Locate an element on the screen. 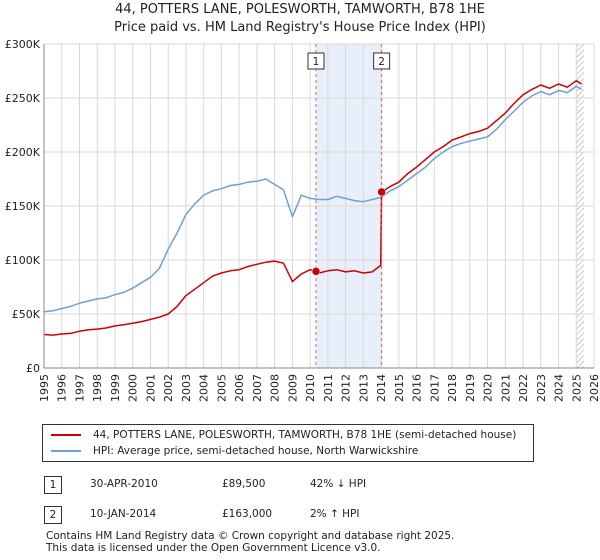 This screenshot has height=560, width=600. sale-date-2: 10-JAN-2014 is located at coordinates (123, 514).